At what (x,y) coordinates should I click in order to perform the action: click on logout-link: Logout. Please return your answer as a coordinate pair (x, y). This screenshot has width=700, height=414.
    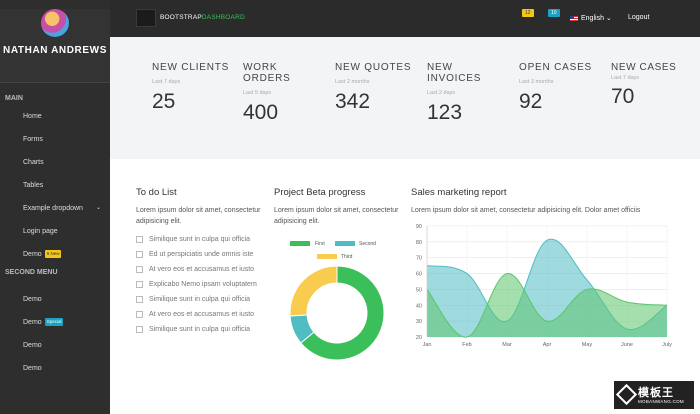
    Looking at the image, I should click on (639, 17).